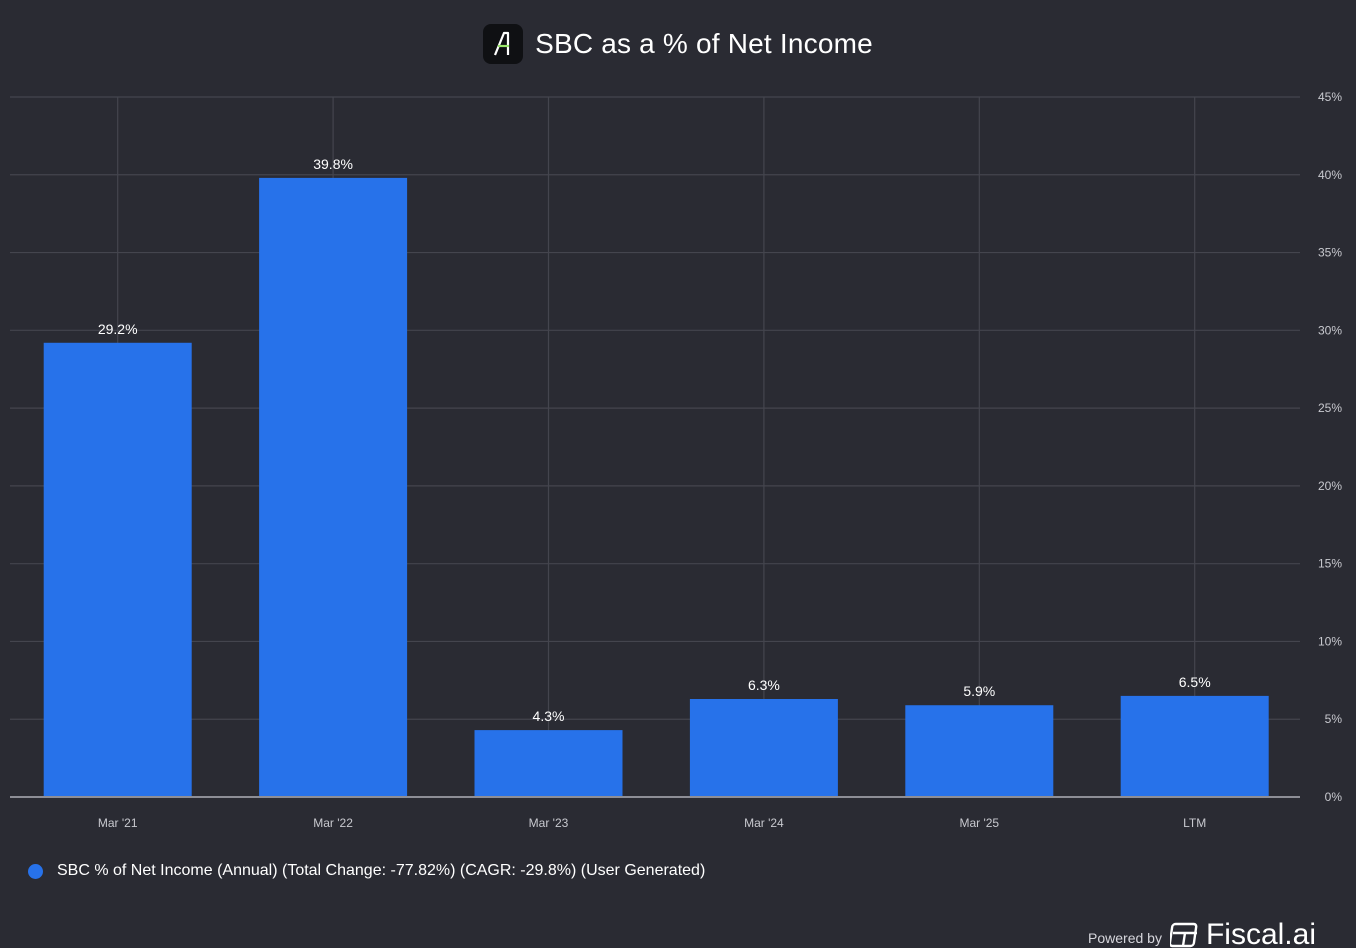 This screenshot has height=948, width=1356. What do you see at coordinates (35, 871) in the screenshot?
I see `legend-marker` at bounding box center [35, 871].